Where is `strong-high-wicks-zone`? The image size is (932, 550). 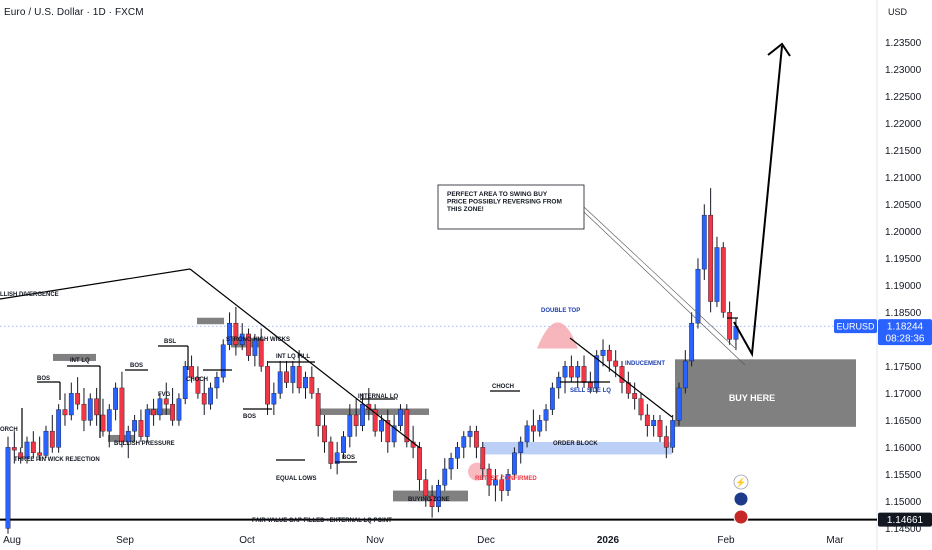
strong-high-wicks-zone is located at coordinates (246, 342).